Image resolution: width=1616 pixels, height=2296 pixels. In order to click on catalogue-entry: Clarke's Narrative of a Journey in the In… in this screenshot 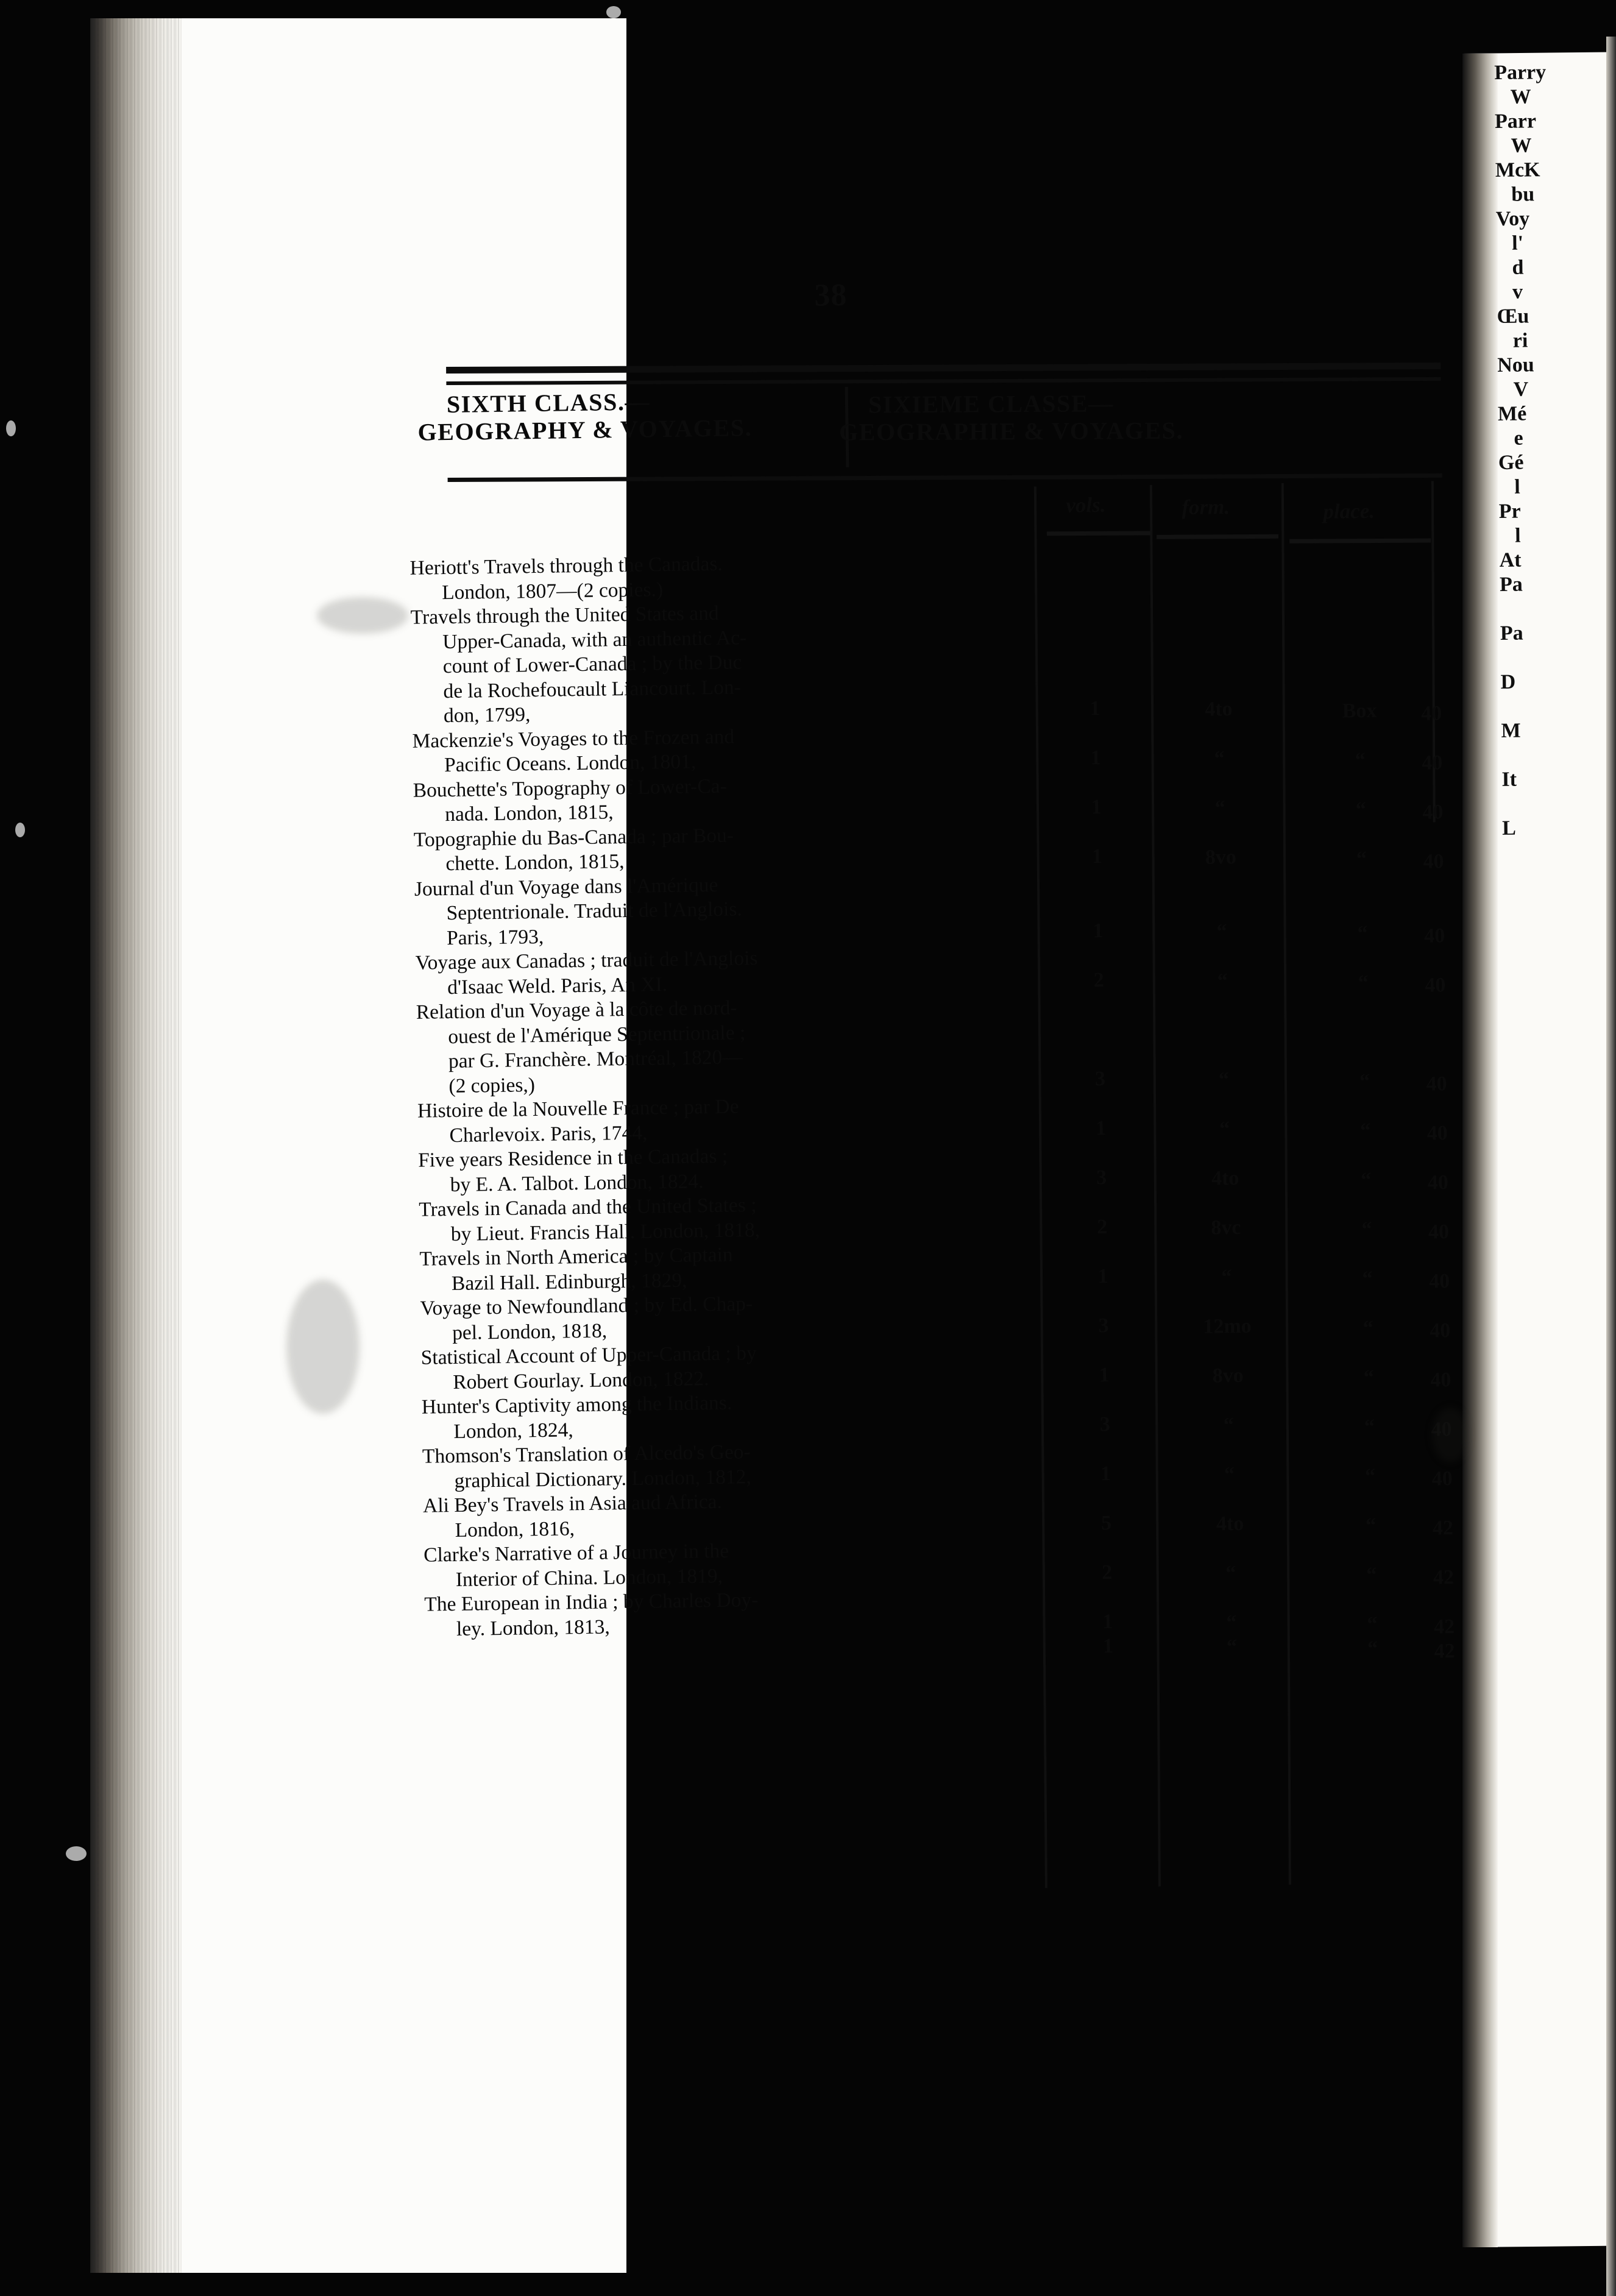, I will do `click(731, 1564)`.